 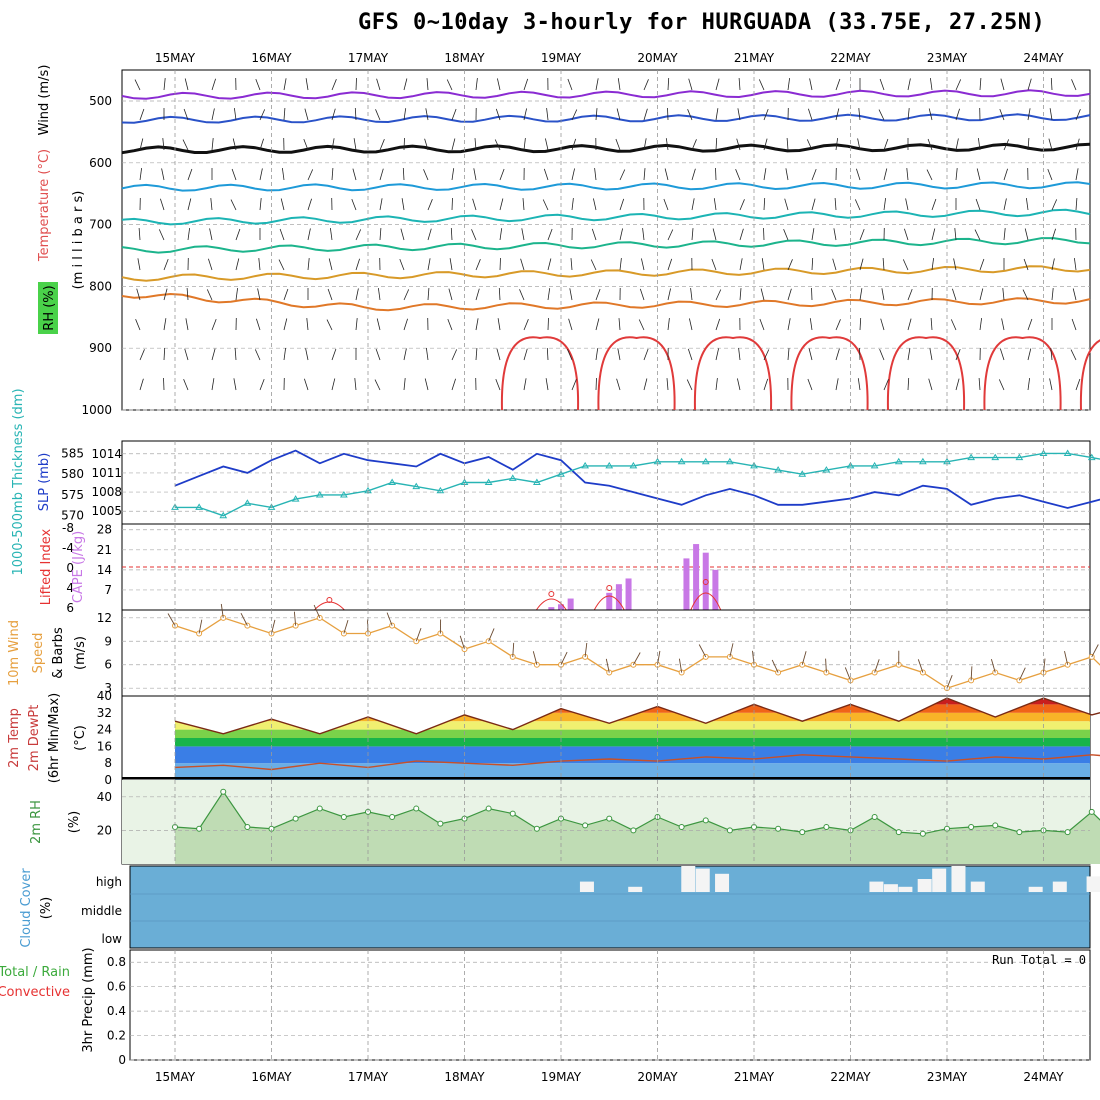 I want to click on precip-ylabel-units: 3hr Precip (mm), so click(x=88, y=999).